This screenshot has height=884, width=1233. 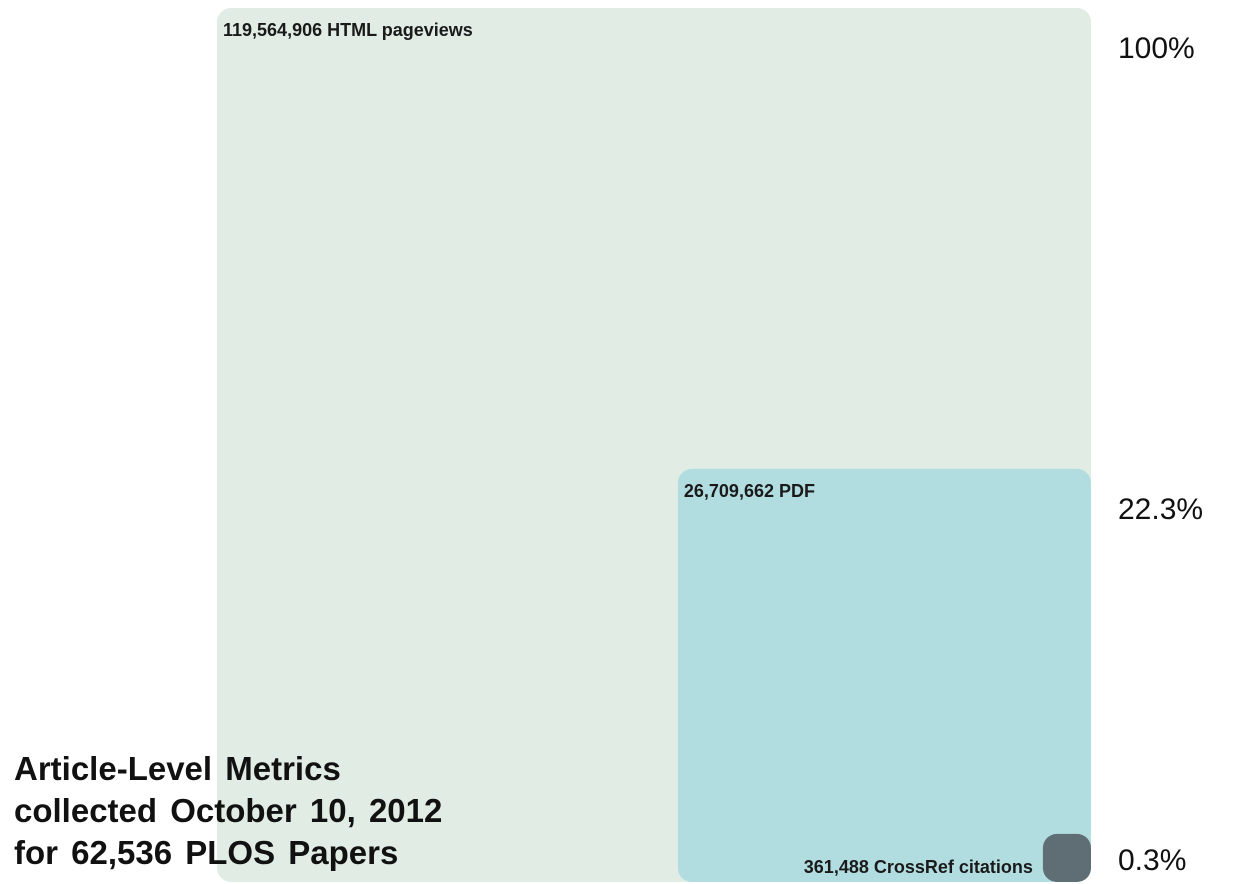 What do you see at coordinates (348, 30) in the screenshot?
I see `html-pageviews-label: 119,564,906 HTML pageviews` at bounding box center [348, 30].